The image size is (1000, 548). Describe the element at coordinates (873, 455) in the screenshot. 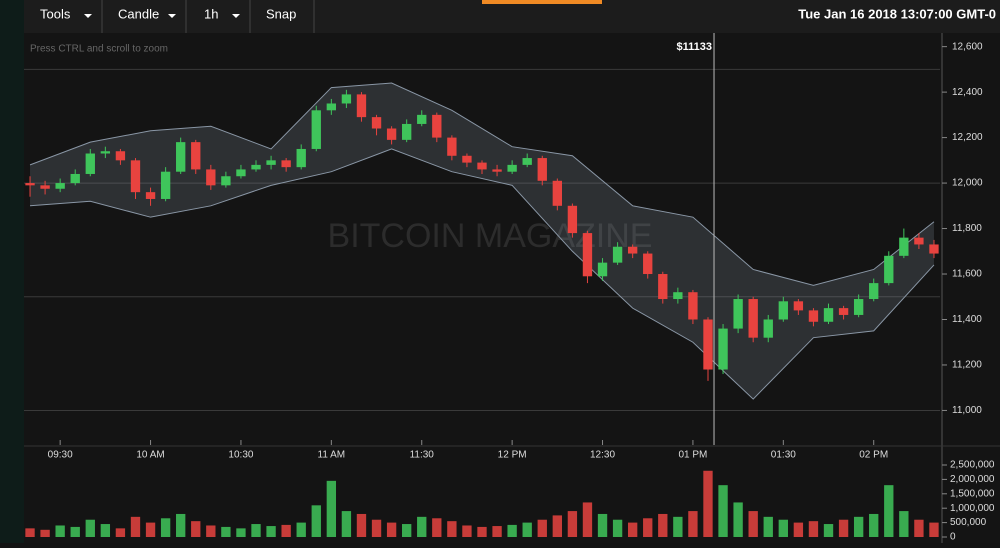

I see `x-tick-label: 02 PM` at that location.